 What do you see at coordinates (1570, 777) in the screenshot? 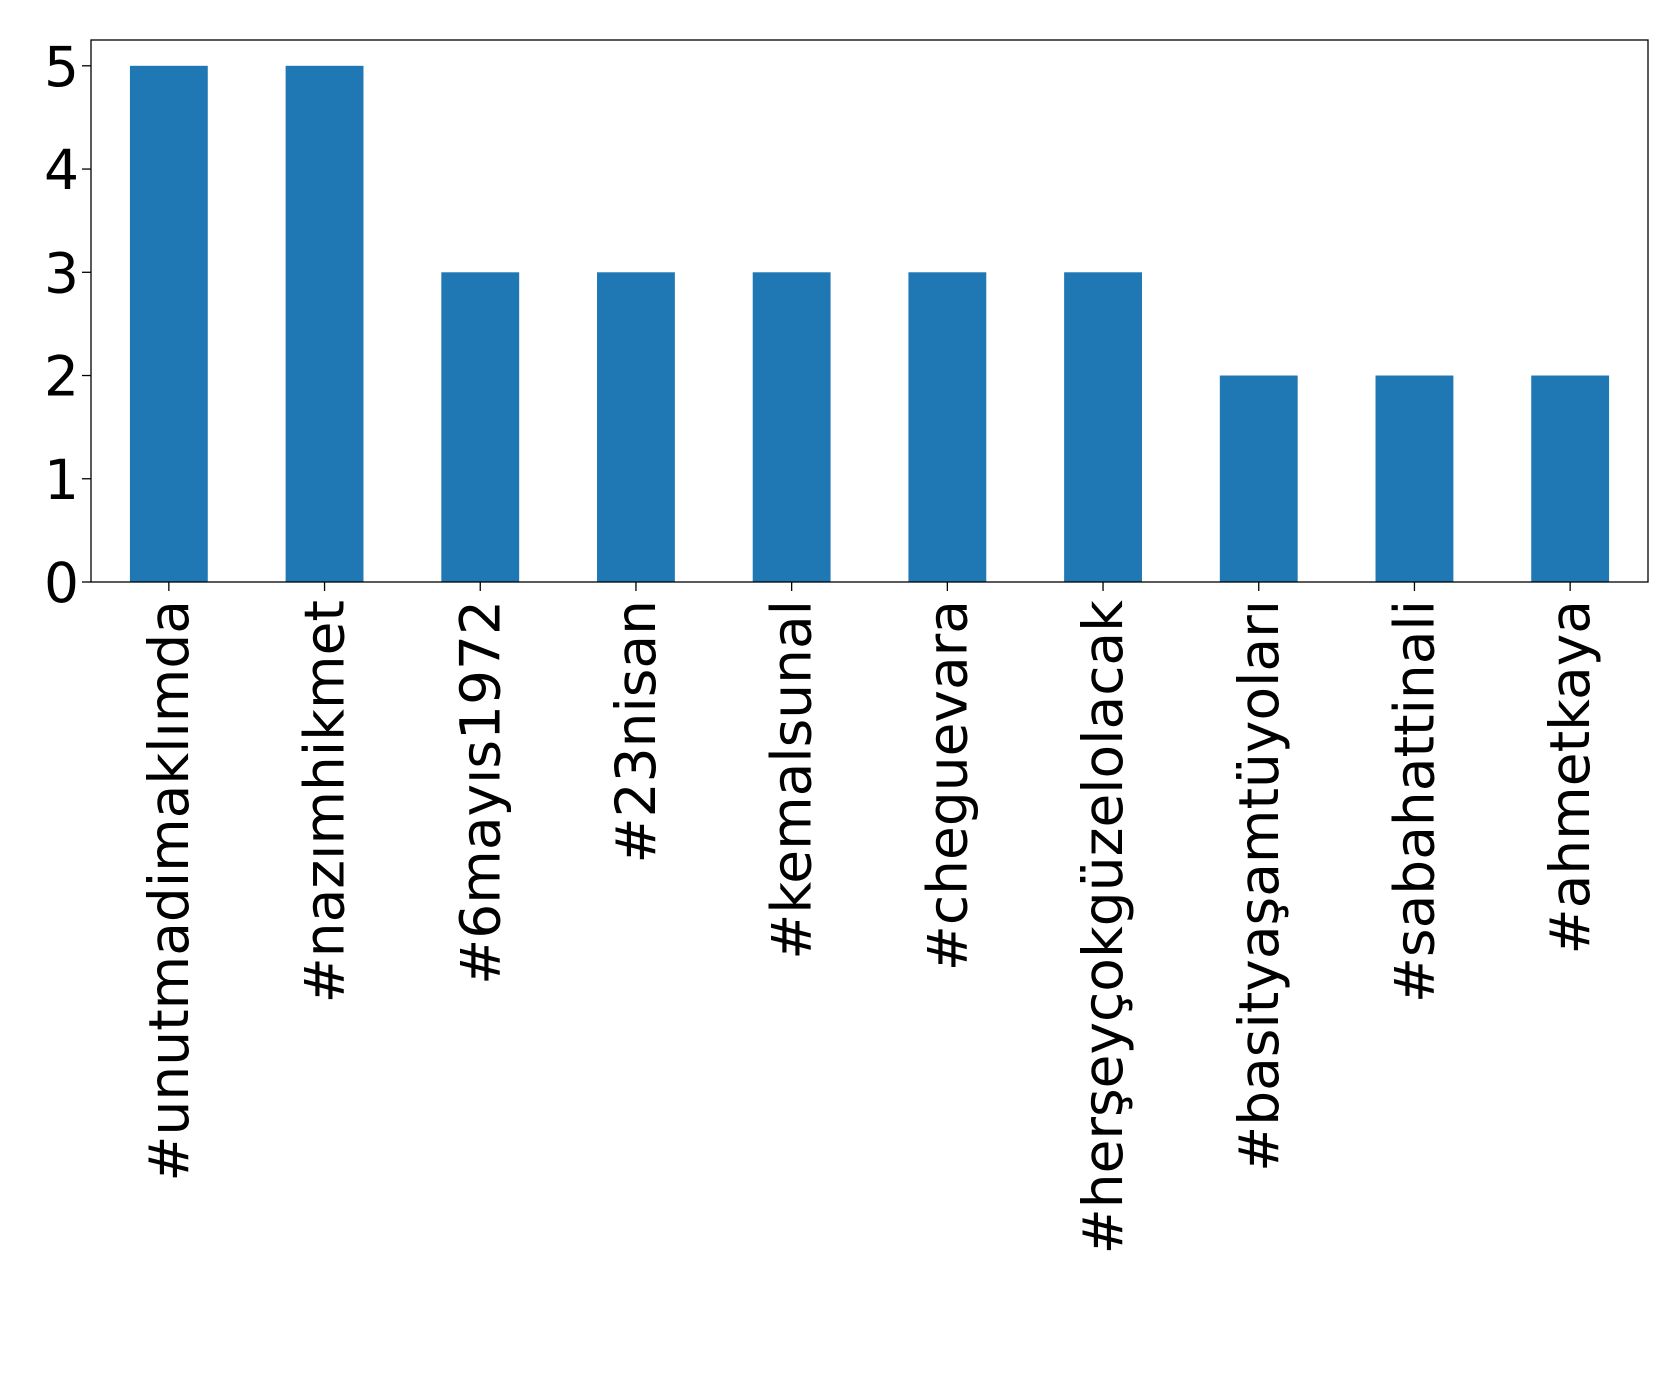
I see `x-tick-label-9: #ahmetkaya` at bounding box center [1570, 777].